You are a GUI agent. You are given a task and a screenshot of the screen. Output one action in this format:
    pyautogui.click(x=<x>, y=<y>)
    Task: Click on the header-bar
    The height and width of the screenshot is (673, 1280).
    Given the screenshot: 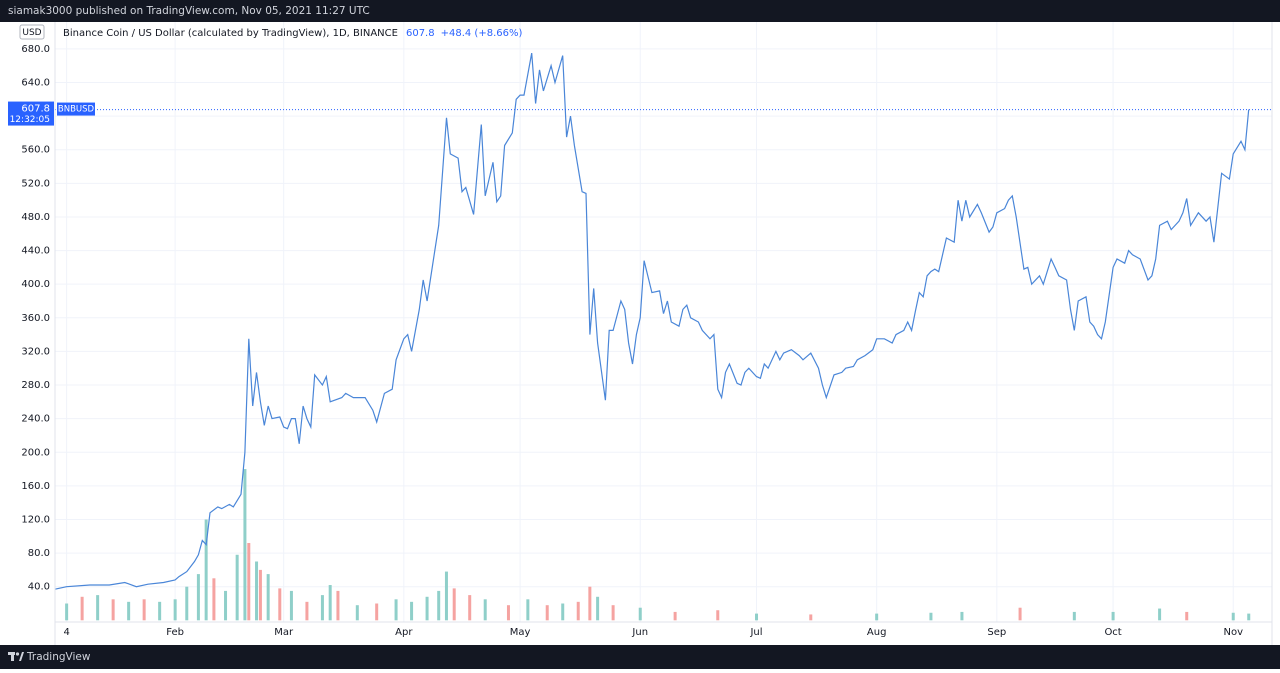 What is the action you would take?
    pyautogui.click(x=640, y=11)
    